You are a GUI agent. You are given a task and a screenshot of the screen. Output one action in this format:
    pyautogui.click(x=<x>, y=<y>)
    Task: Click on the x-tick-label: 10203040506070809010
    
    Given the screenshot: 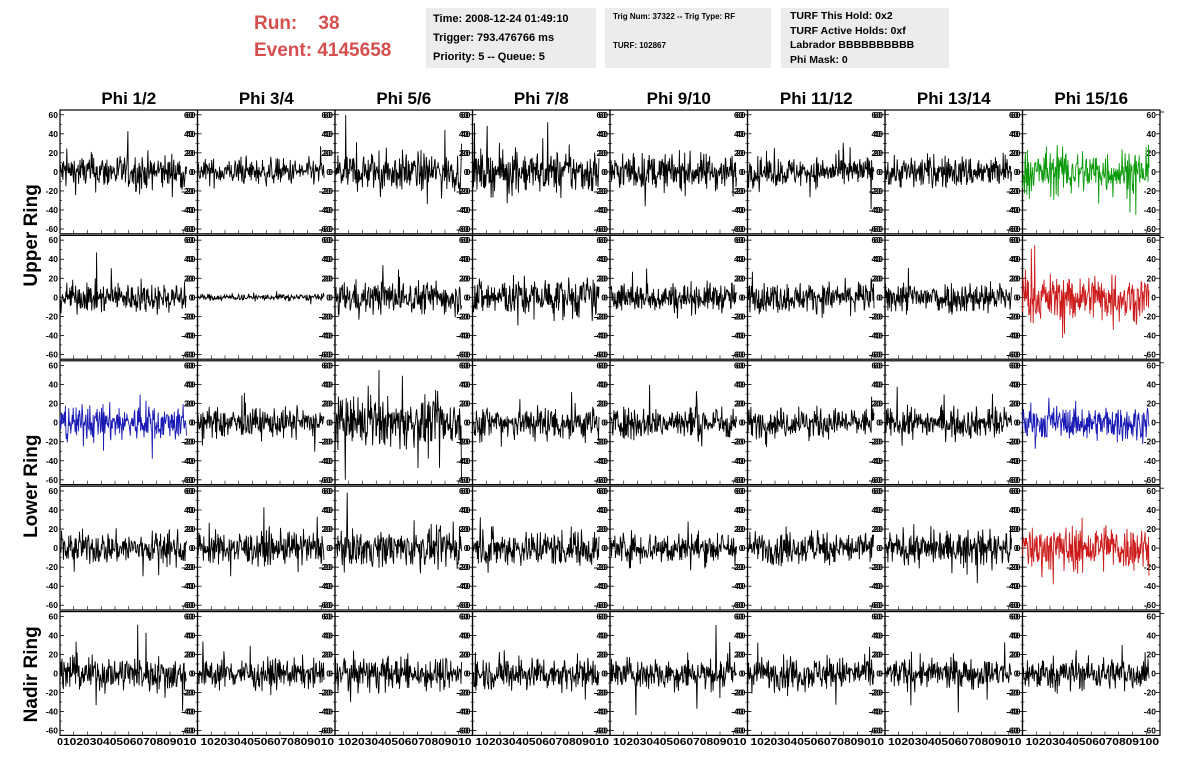 What is the action you would take?
    pyautogui.click(x=955, y=742)
    